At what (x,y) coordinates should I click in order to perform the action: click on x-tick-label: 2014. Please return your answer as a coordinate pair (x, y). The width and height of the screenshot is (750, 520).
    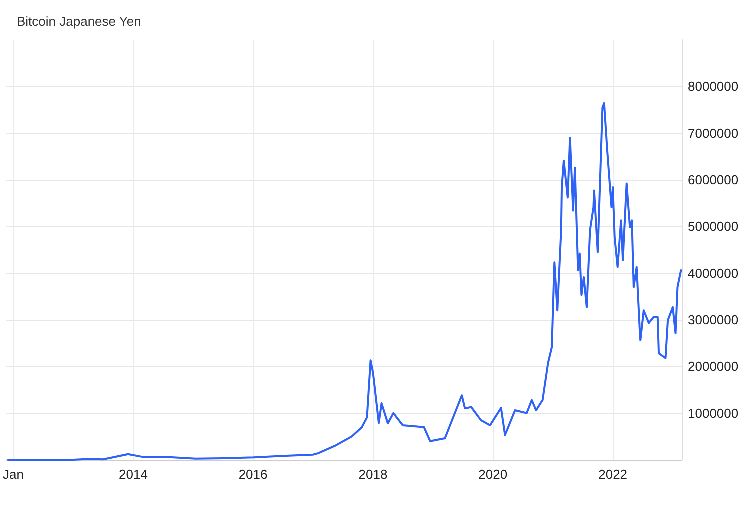
    Looking at the image, I should click on (133, 474).